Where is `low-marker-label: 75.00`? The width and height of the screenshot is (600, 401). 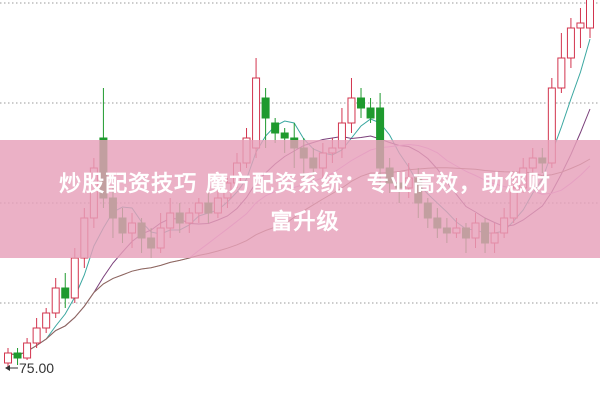
low-marker-label: 75.00 is located at coordinates (36, 368).